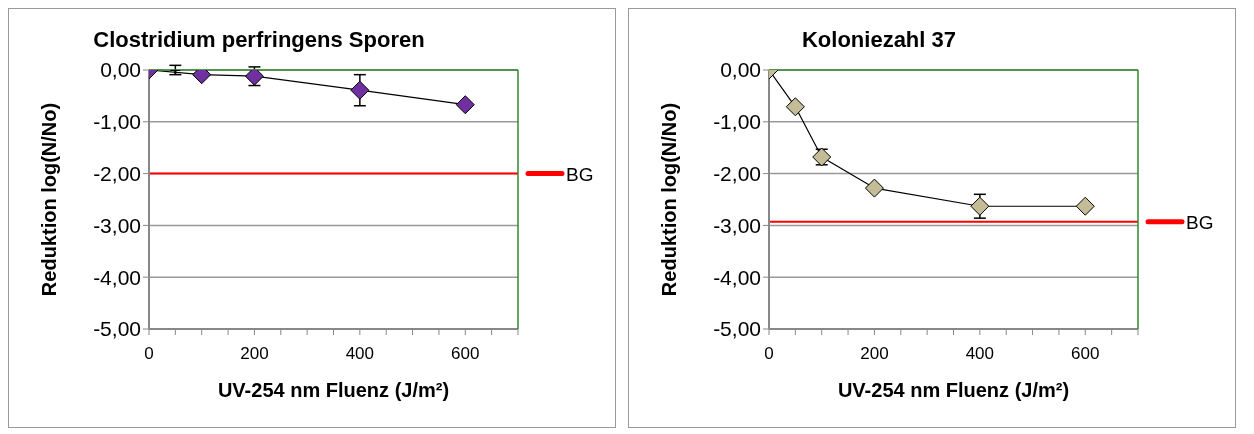 The height and width of the screenshot is (434, 1254). I want to click on chart-title: Koloniezahl 37, so click(878, 40).